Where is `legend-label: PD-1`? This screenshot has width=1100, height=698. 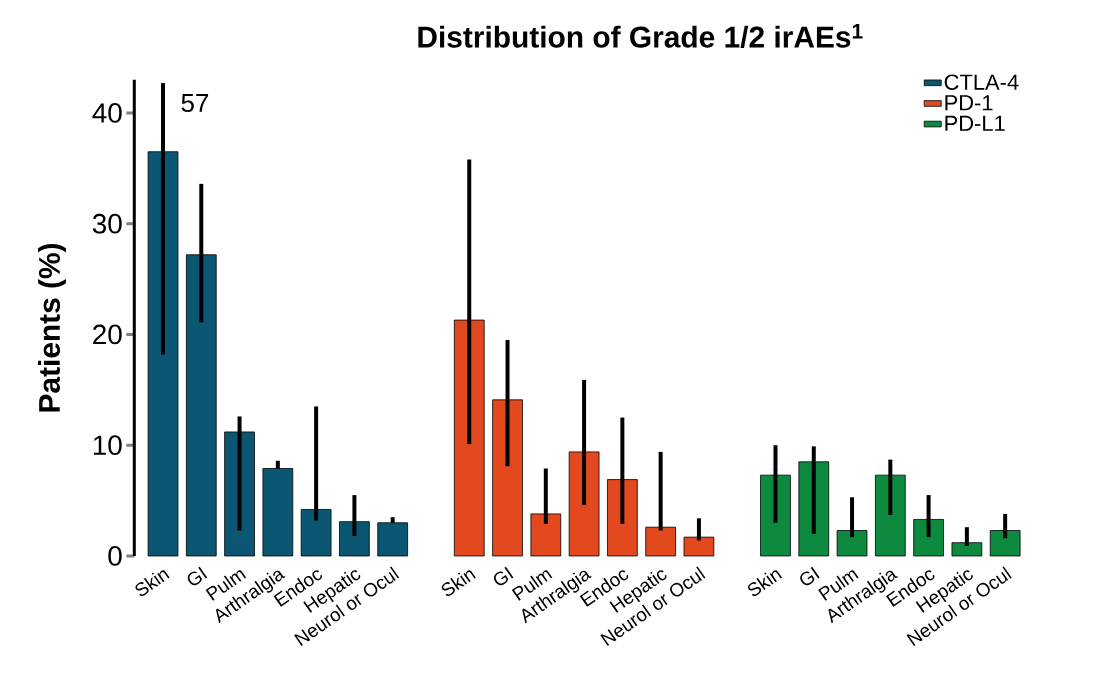
legend-label: PD-1 is located at coordinates (969, 103).